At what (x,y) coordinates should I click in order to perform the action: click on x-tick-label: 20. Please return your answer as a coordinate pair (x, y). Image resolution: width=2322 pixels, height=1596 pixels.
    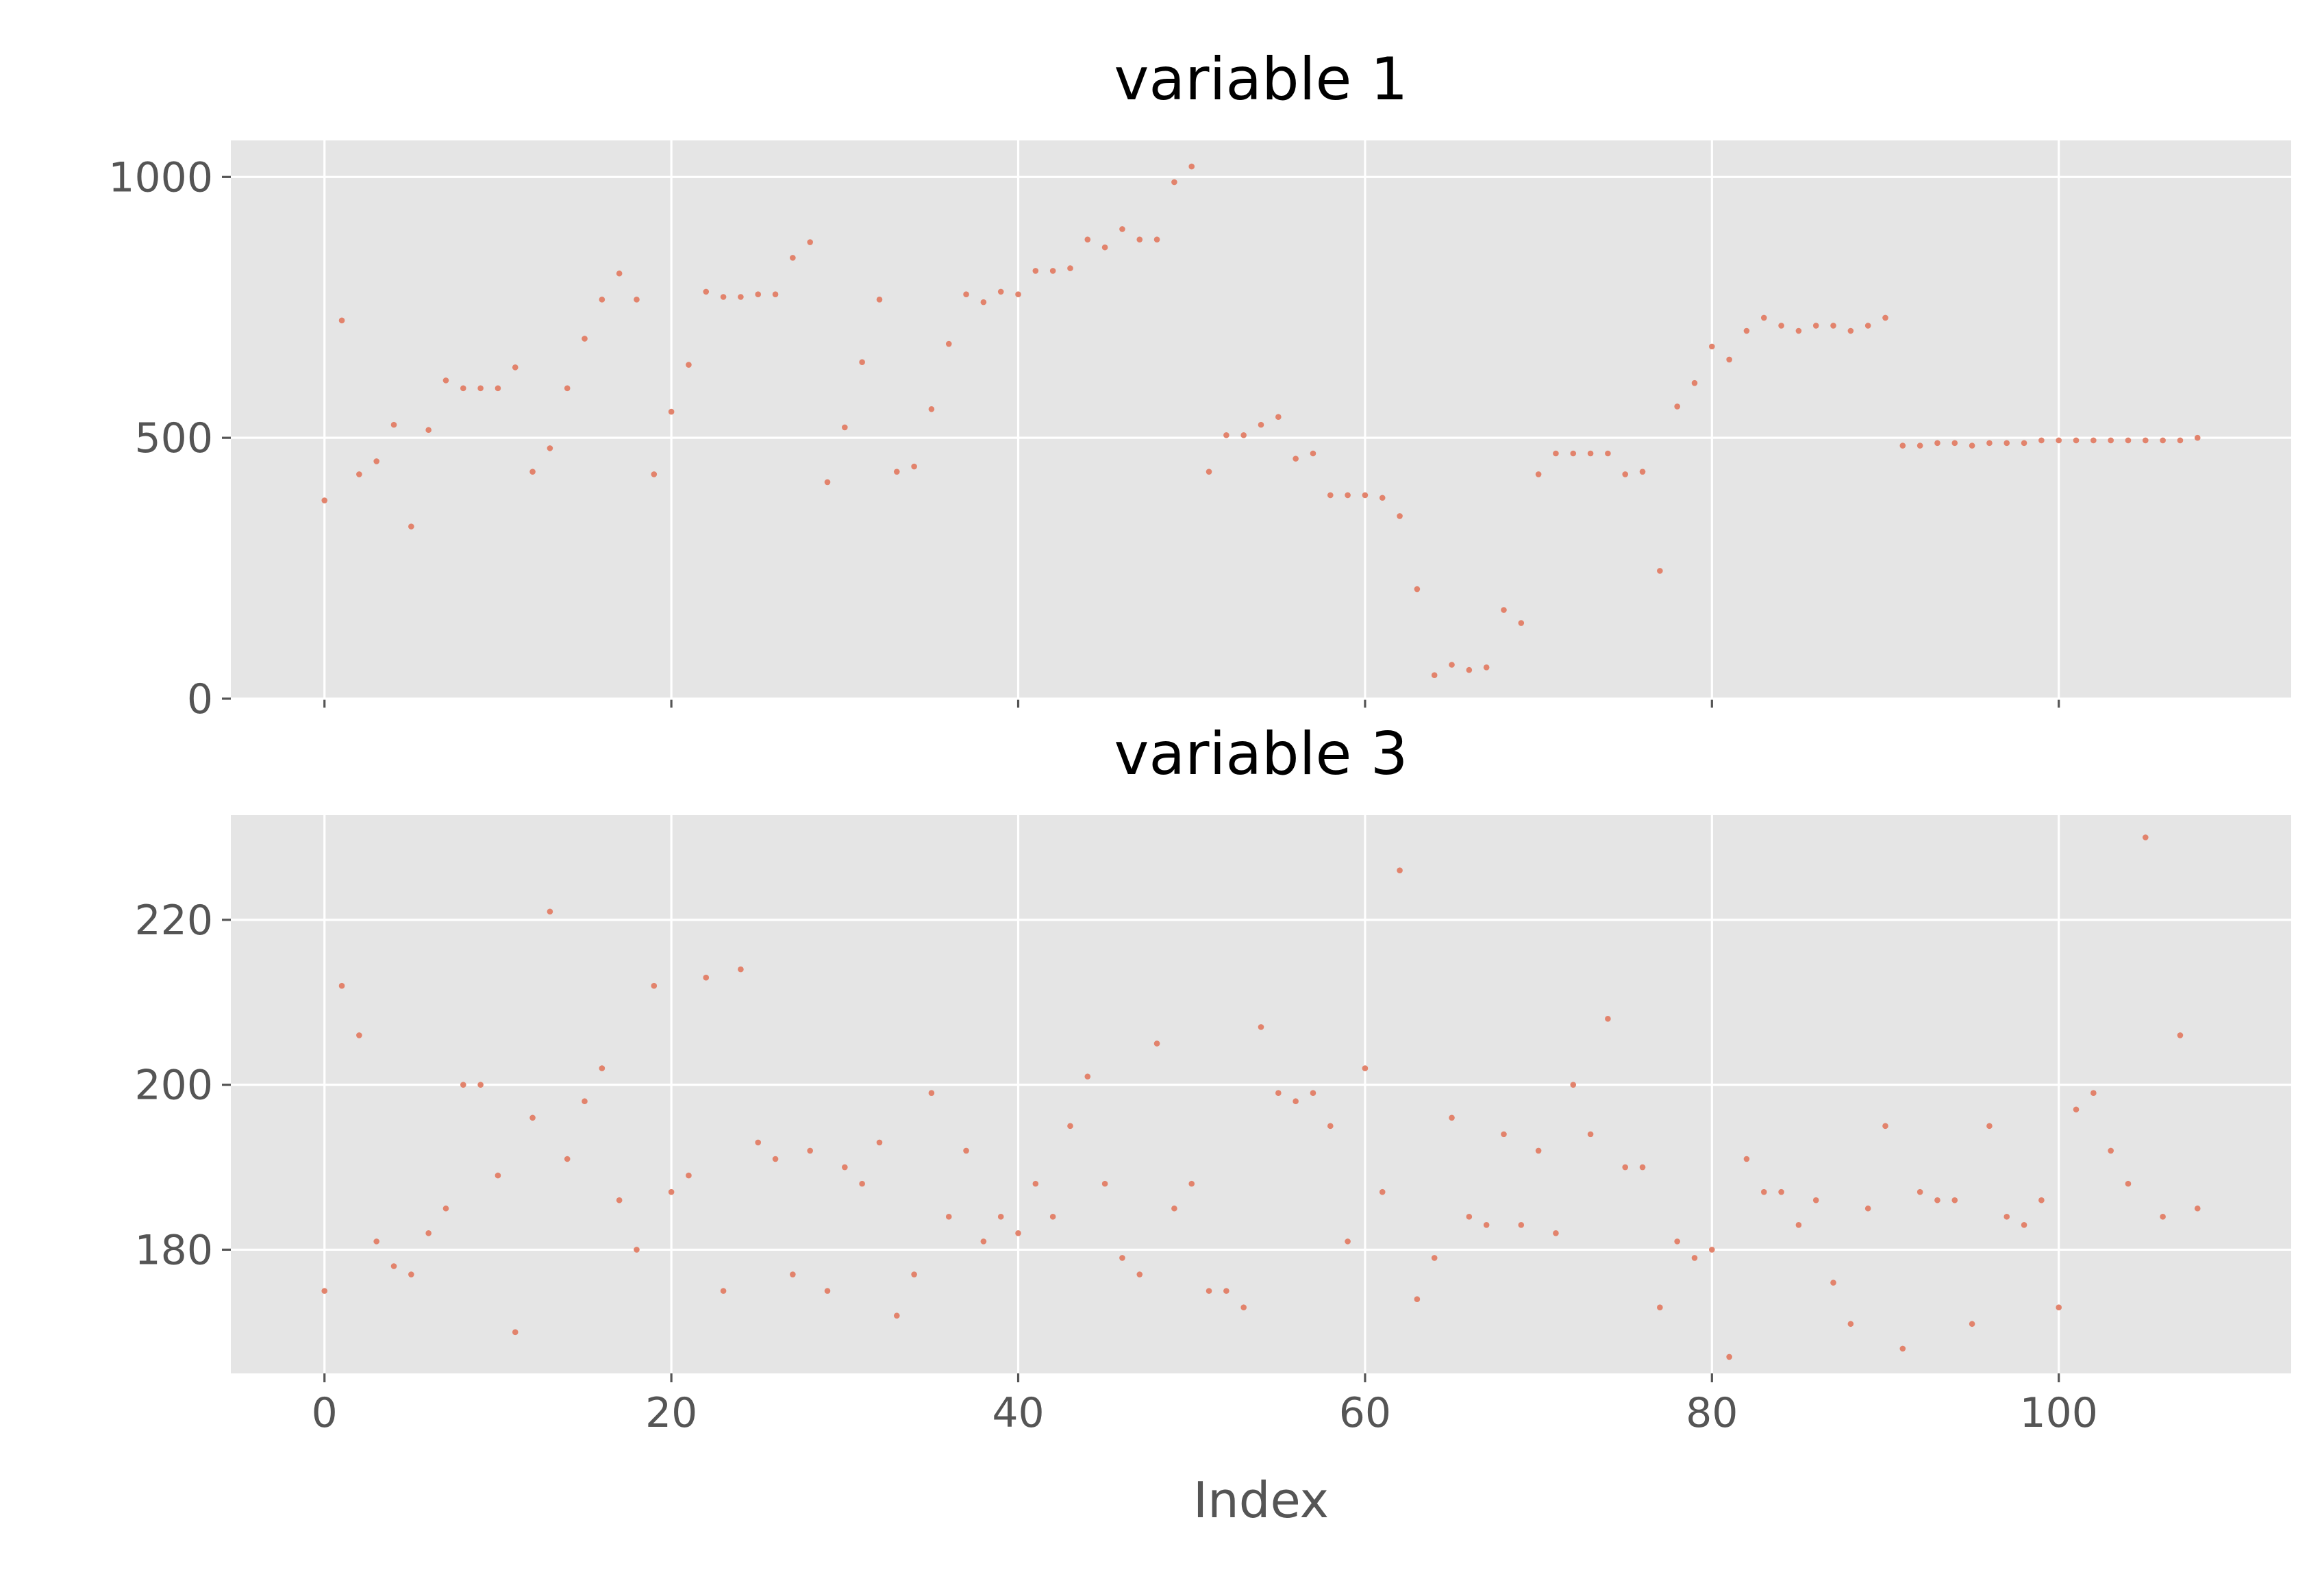
    Looking at the image, I should click on (671, 1413).